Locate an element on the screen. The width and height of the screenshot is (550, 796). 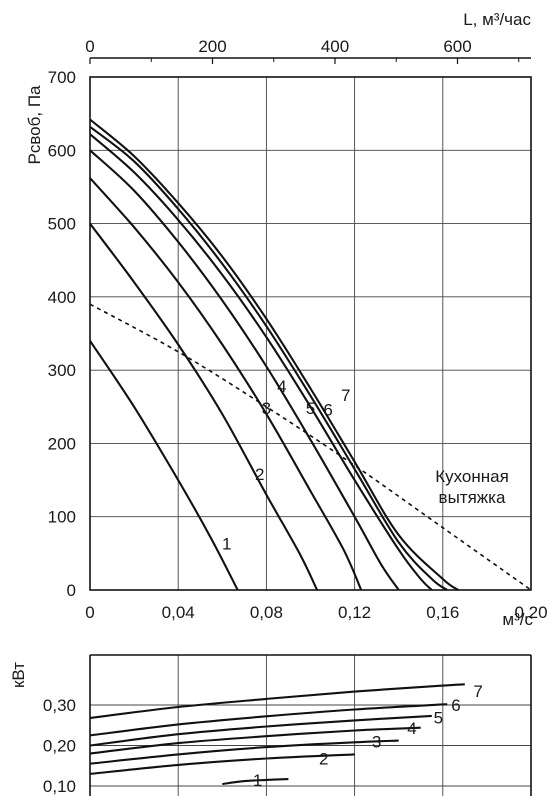
top-x-tick-label: 600 is located at coordinates (457, 46).